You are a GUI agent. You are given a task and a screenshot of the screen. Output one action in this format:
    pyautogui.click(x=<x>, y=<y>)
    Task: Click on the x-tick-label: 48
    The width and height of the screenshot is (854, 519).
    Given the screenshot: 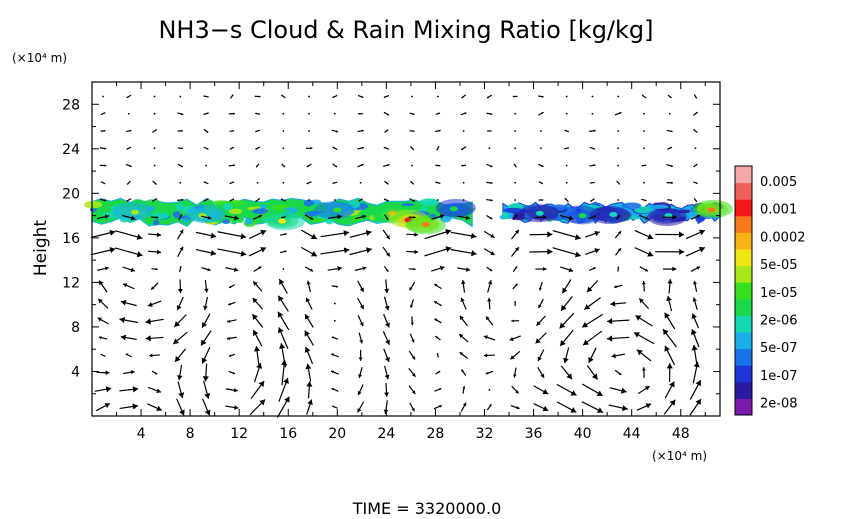 What is the action you would take?
    pyautogui.click(x=681, y=434)
    